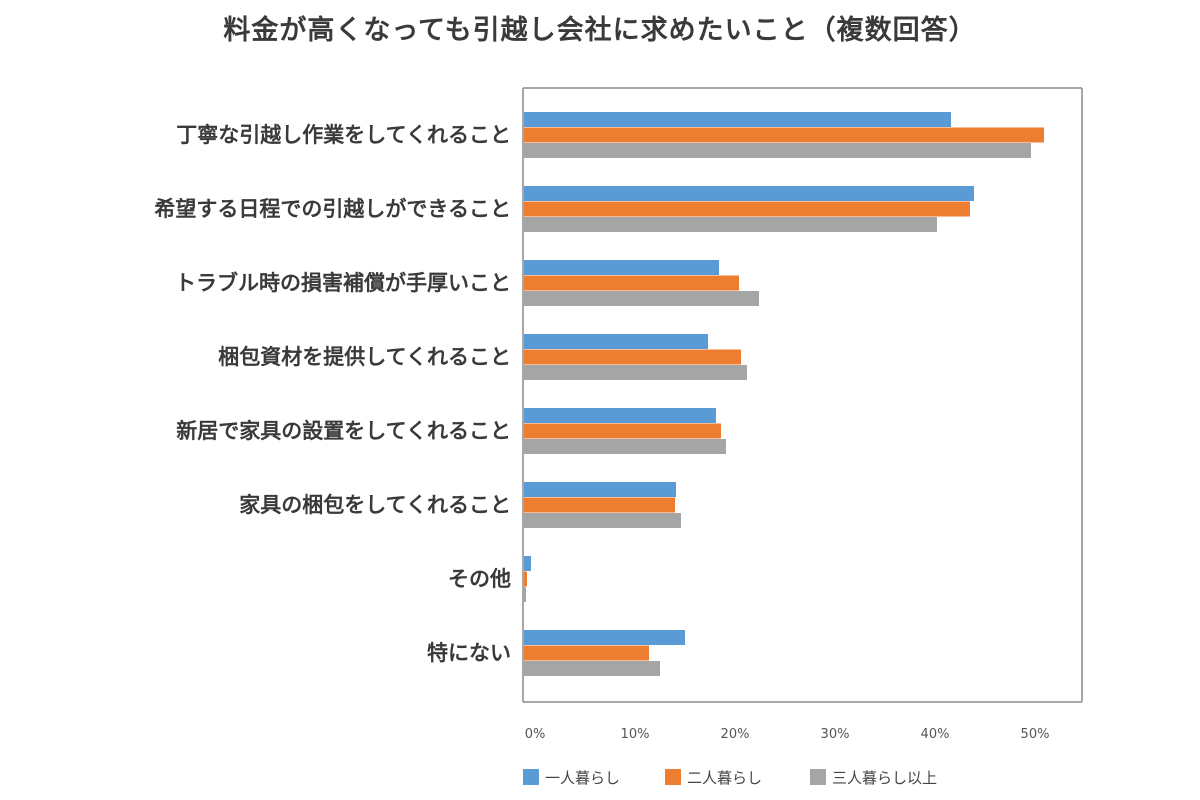 Image resolution: width=1200 pixels, height=800 pixels. I want to click on legend-label: 三人暮らし以上, so click(884, 778).